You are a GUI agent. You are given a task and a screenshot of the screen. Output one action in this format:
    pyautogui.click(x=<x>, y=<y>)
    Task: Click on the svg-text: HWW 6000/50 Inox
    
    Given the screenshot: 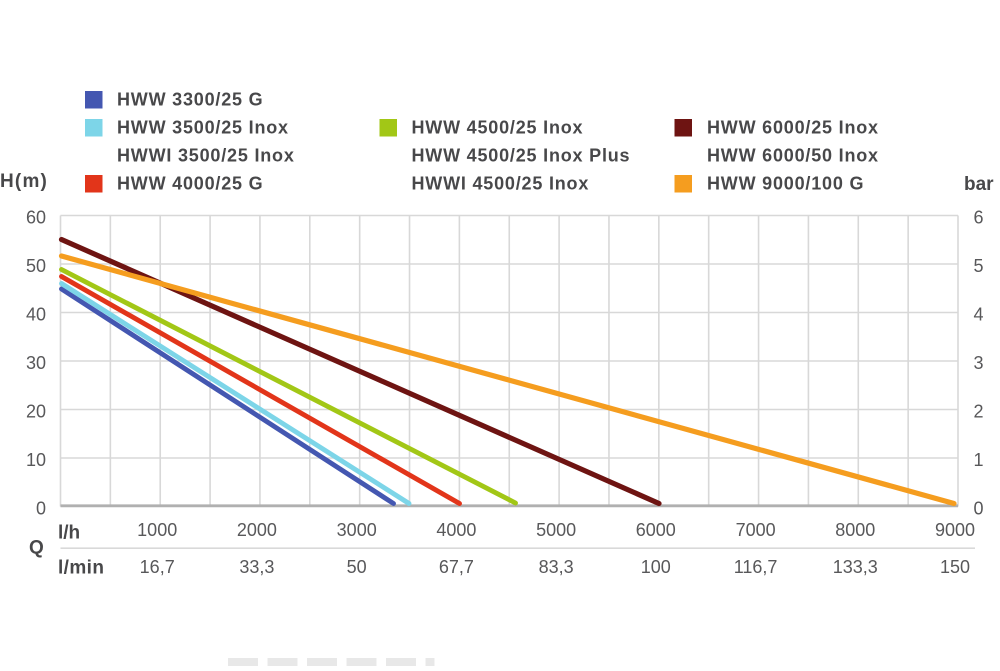 What is the action you would take?
    pyautogui.click(x=793, y=156)
    